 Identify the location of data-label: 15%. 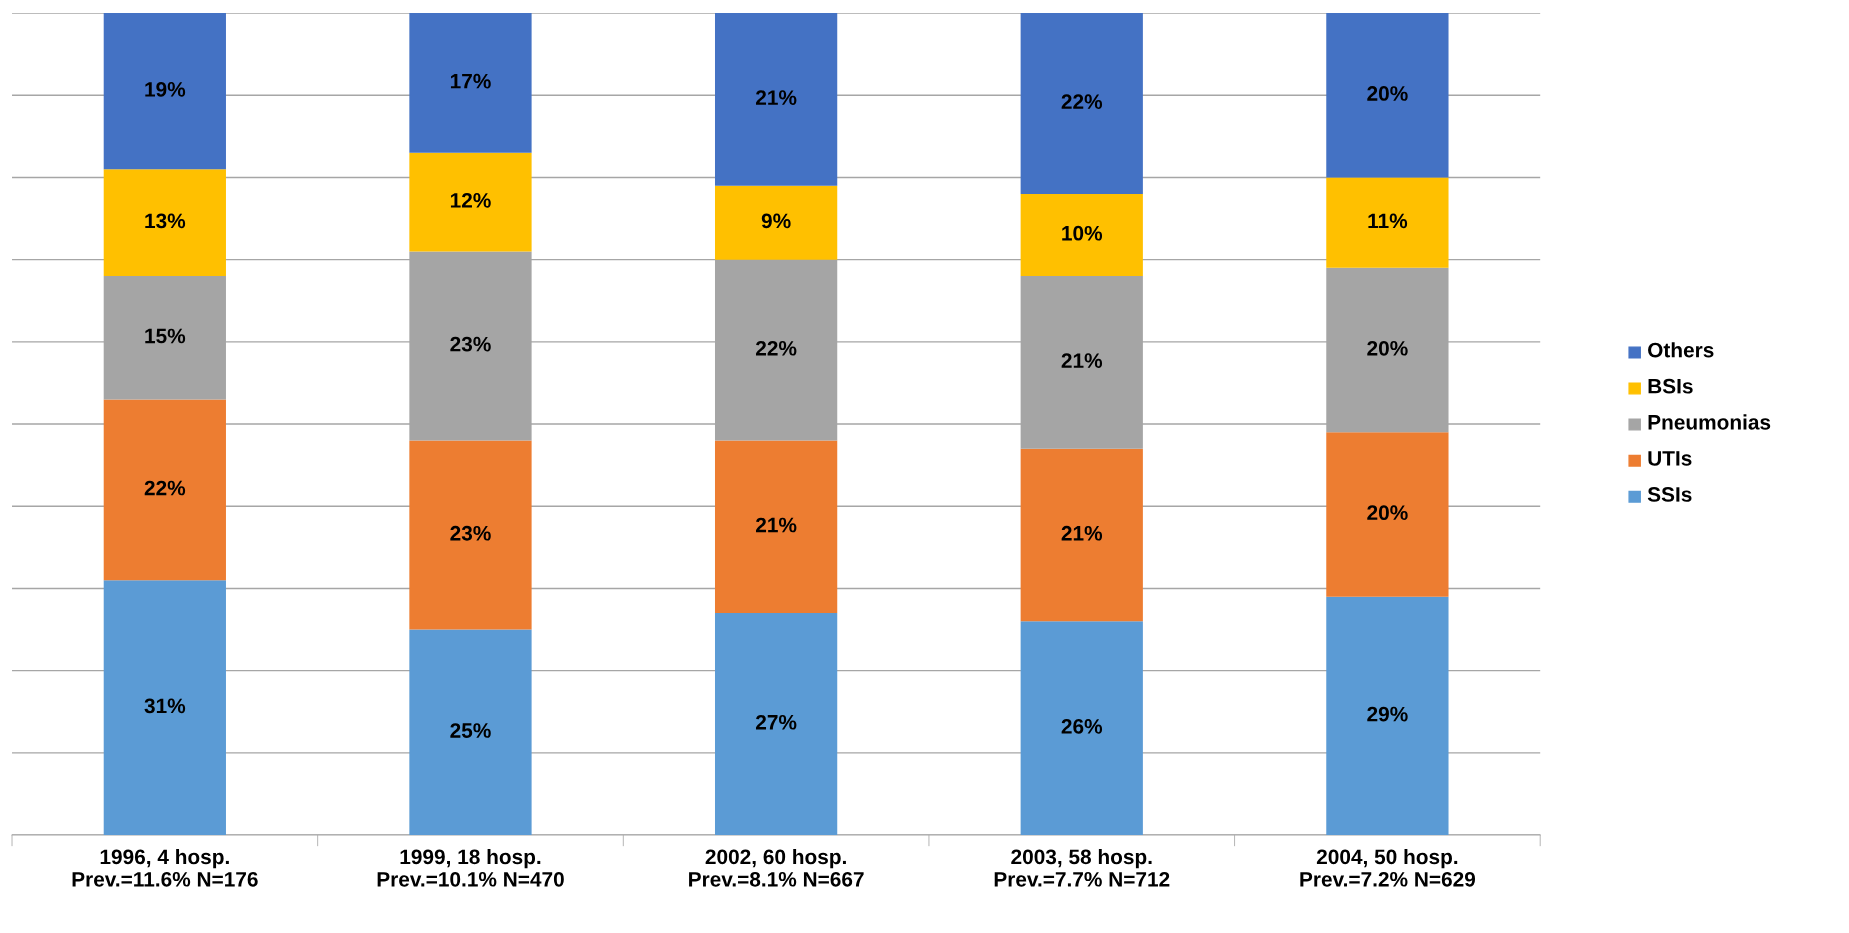
(165, 336).